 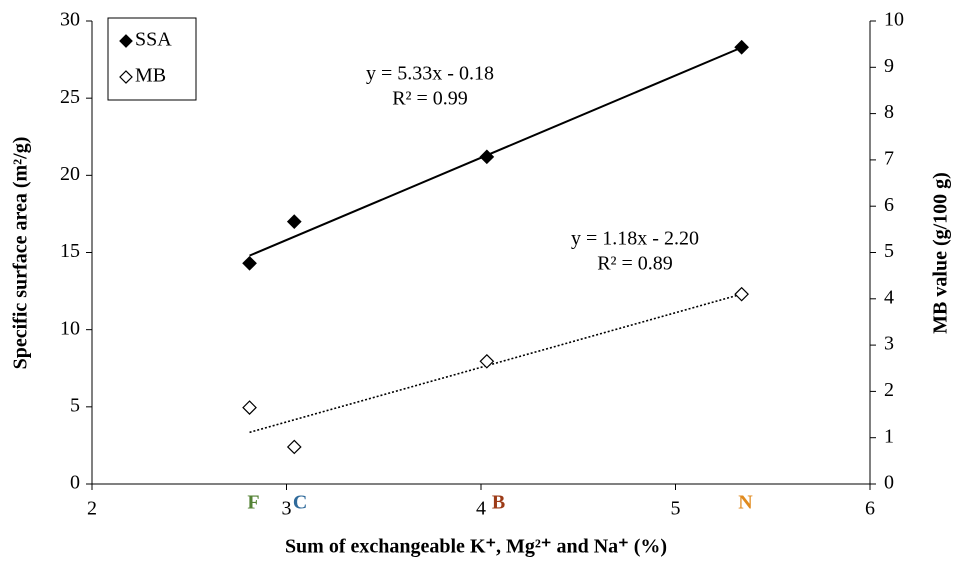 I want to click on y2-tick-label: 6, so click(x=889, y=205).